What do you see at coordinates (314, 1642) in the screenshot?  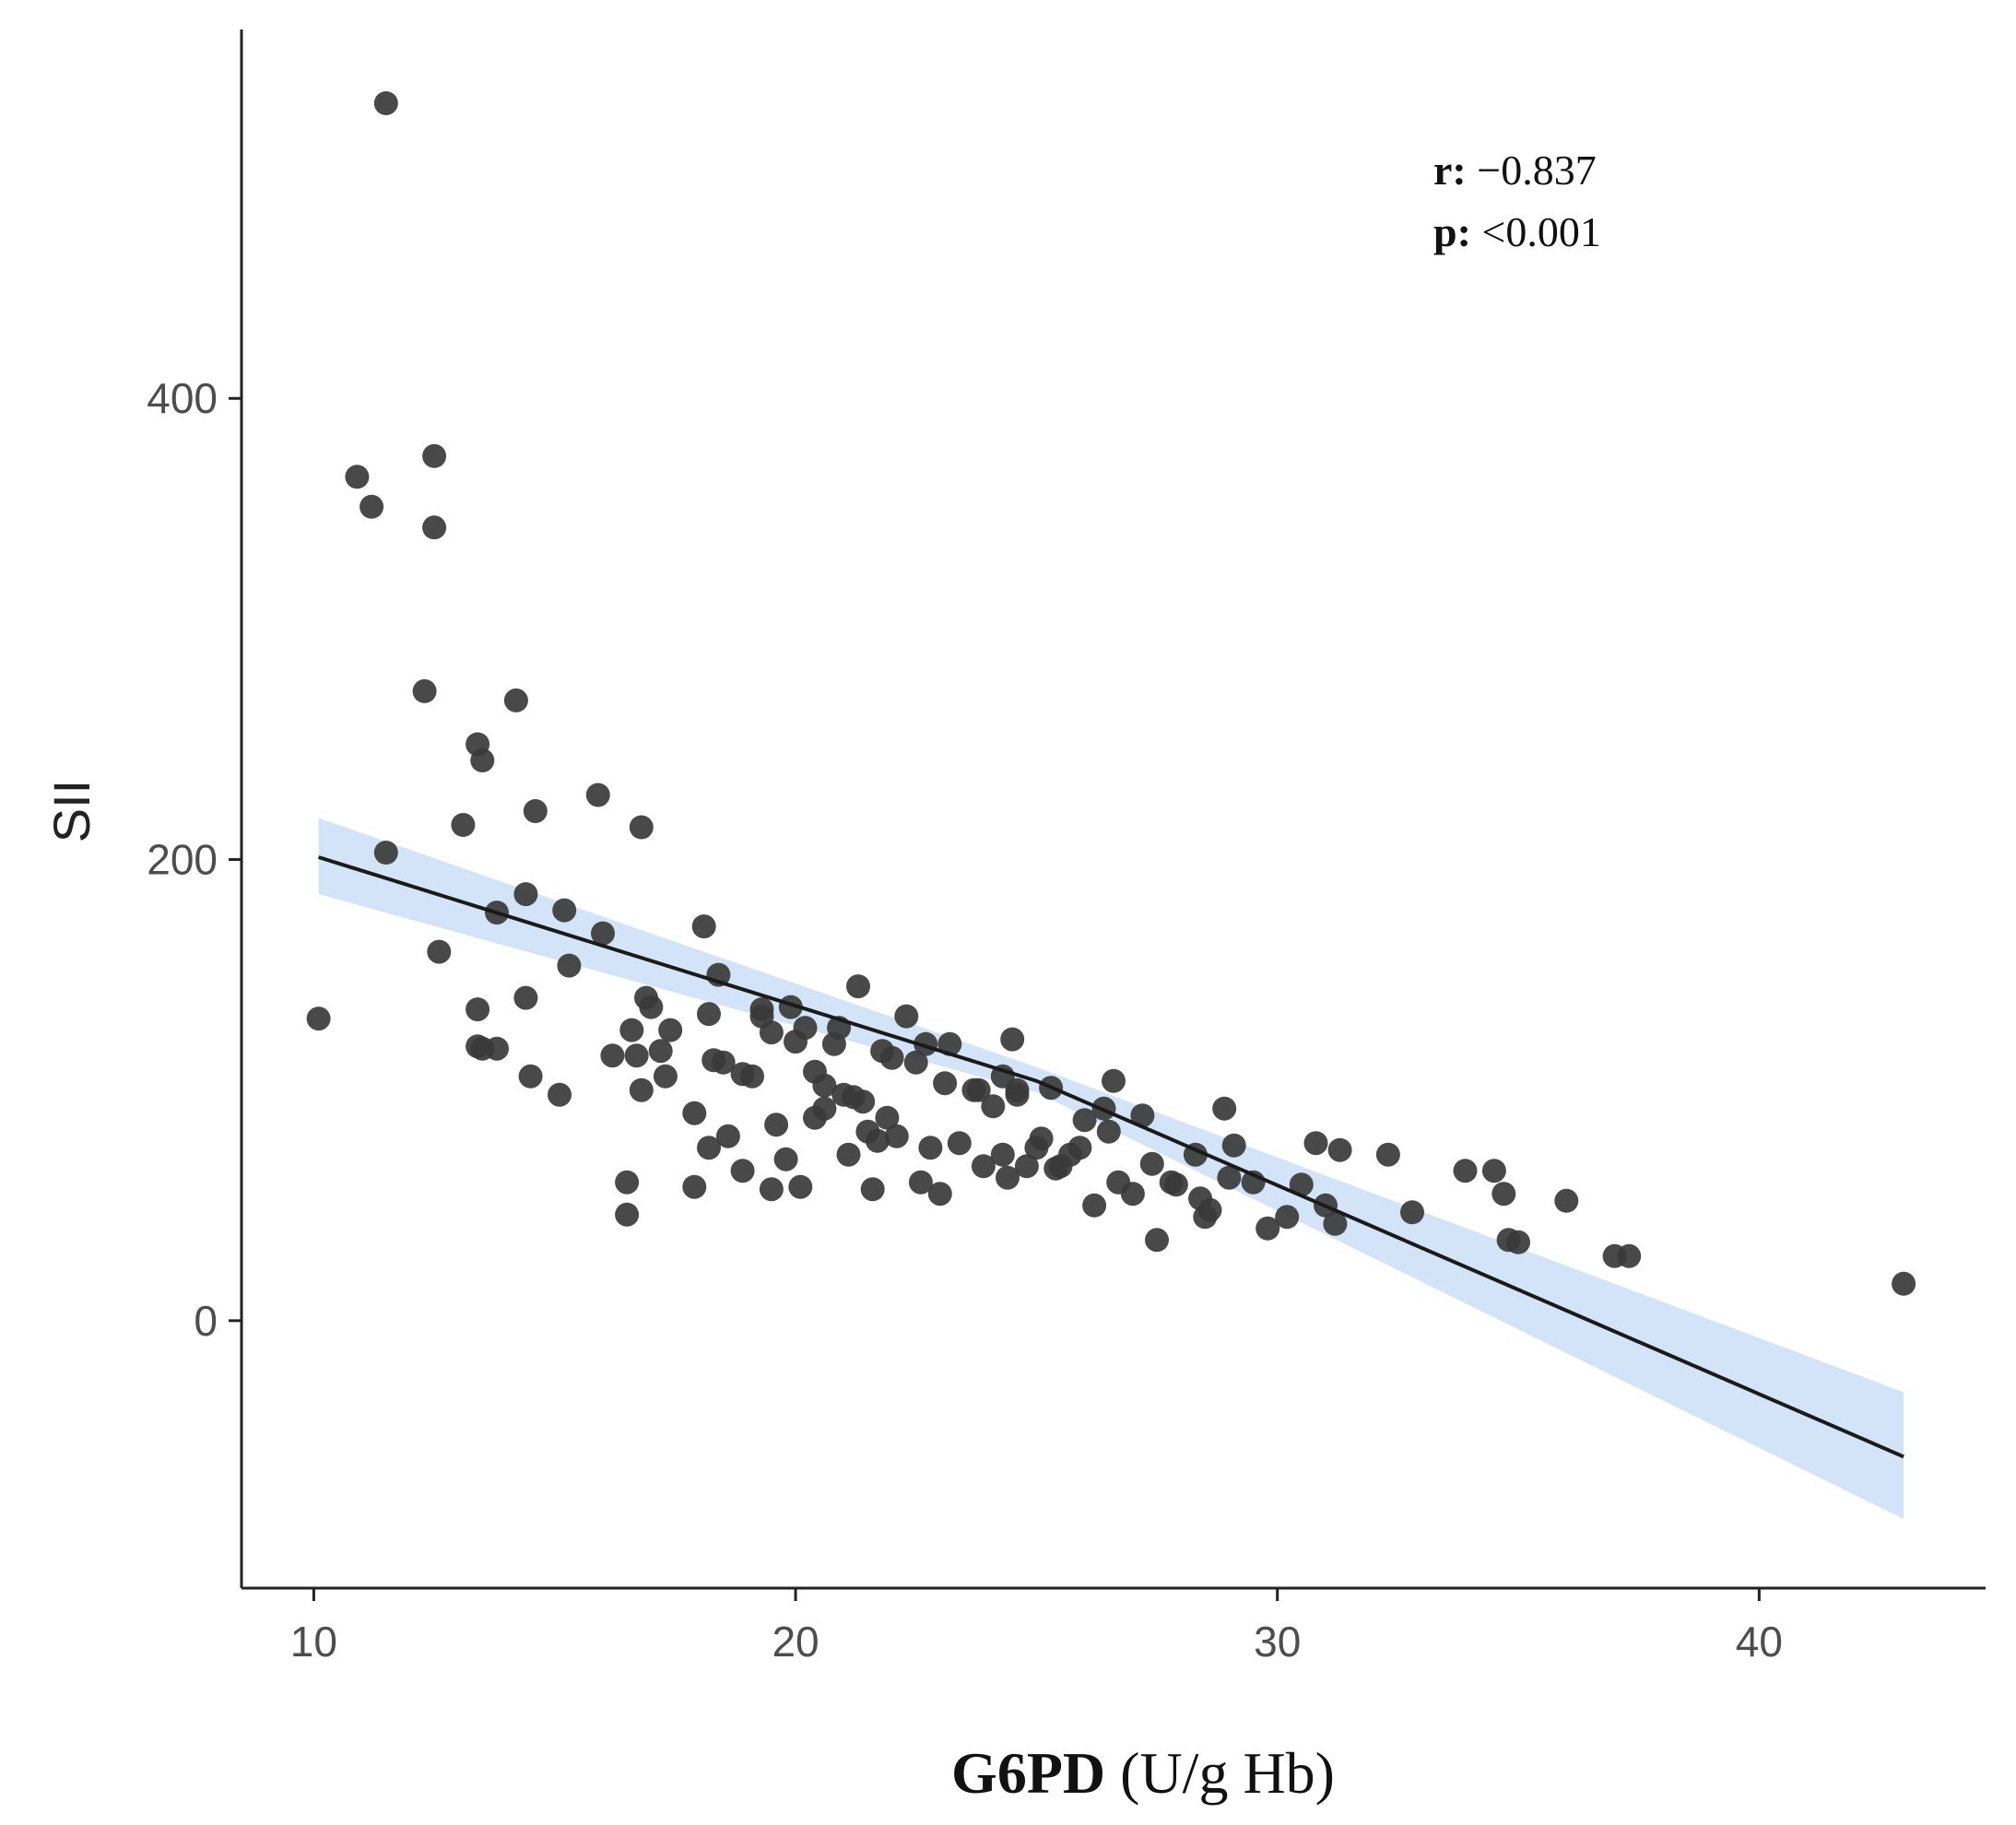 I see `x-tick-label: 10` at bounding box center [314, 1642].